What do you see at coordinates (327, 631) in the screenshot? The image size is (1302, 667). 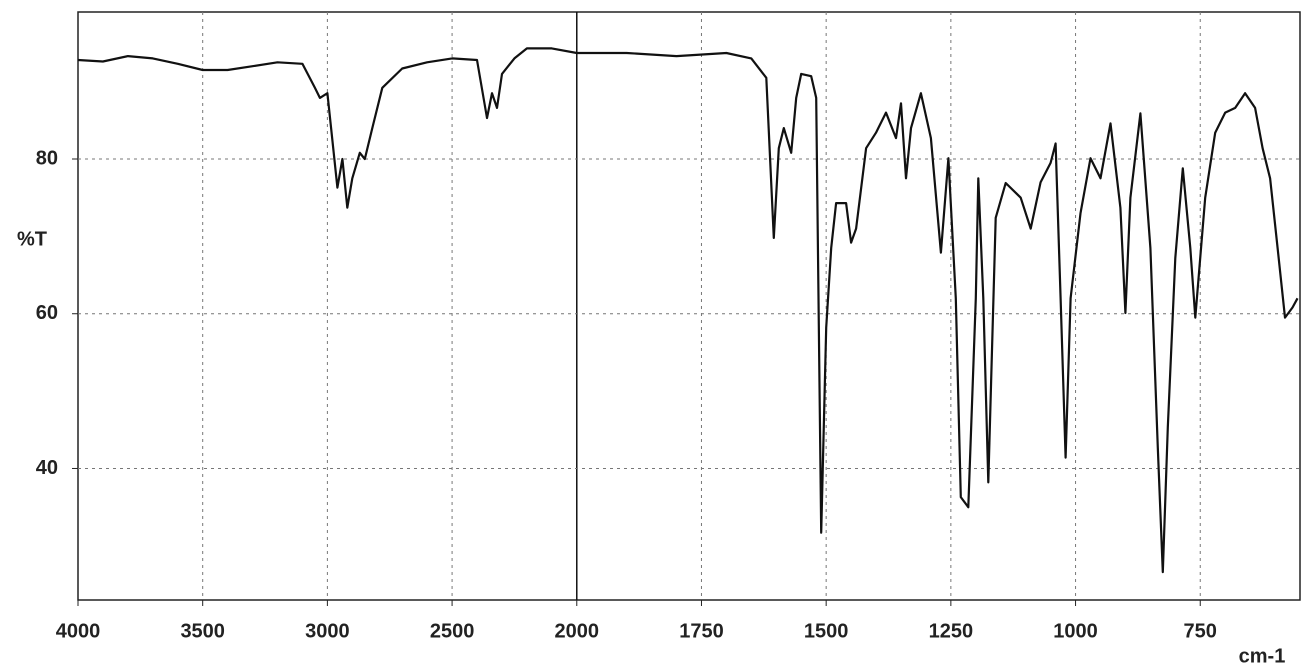 I see `x-tick-label: 3000` at bounding box center [327, 631].